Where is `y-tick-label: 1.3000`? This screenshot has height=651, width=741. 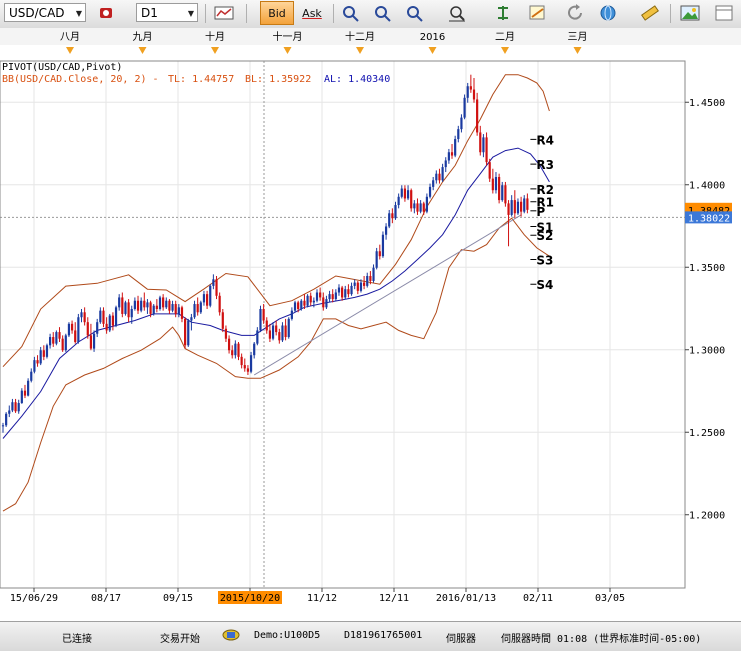
y-tick-label: 1.3000 is located at coordinates (707, 351).